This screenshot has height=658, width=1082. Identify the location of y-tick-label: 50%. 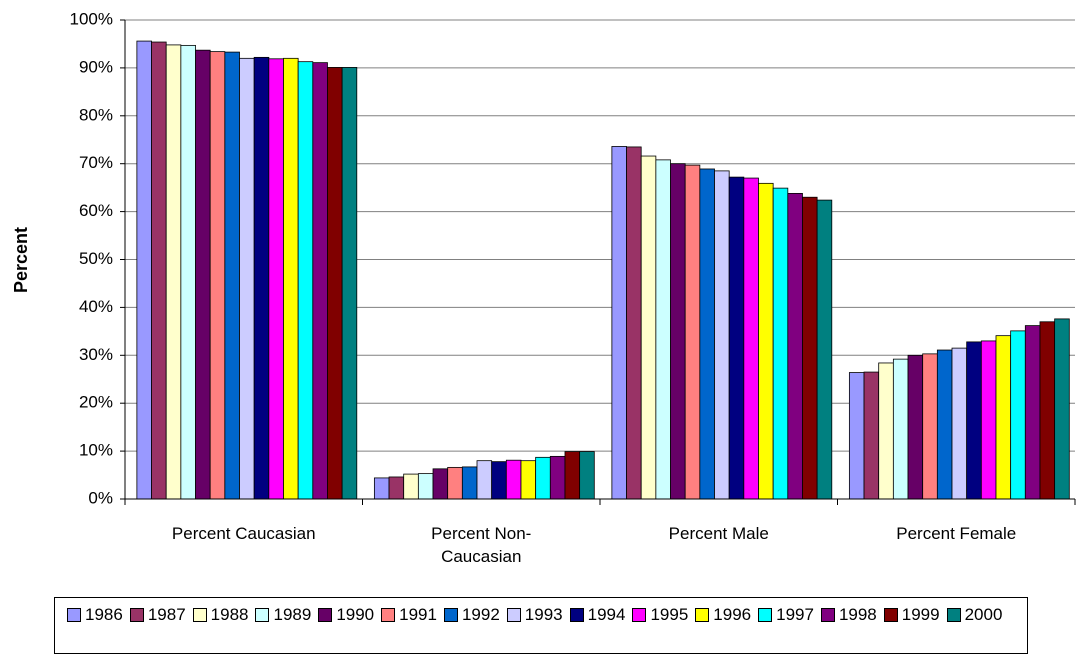
(96, 258).